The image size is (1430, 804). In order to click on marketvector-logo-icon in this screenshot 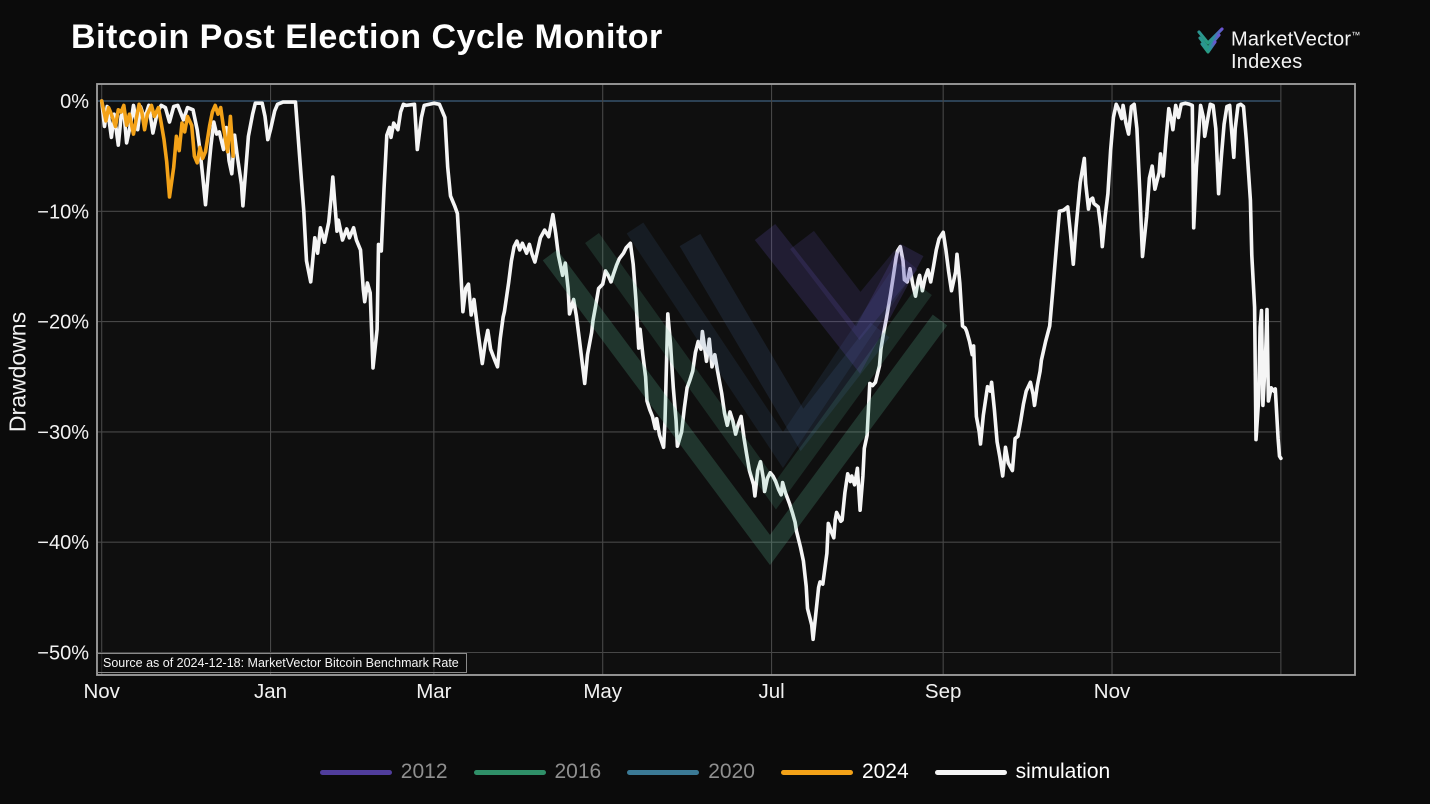, I will do `click(1210, 40)`.